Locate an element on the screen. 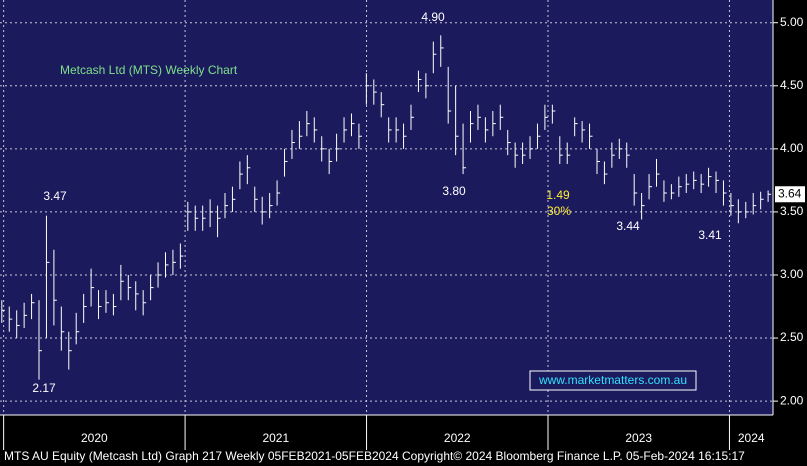 The image size is (807, 466). watermark-box is located at coordinates (613, 380).